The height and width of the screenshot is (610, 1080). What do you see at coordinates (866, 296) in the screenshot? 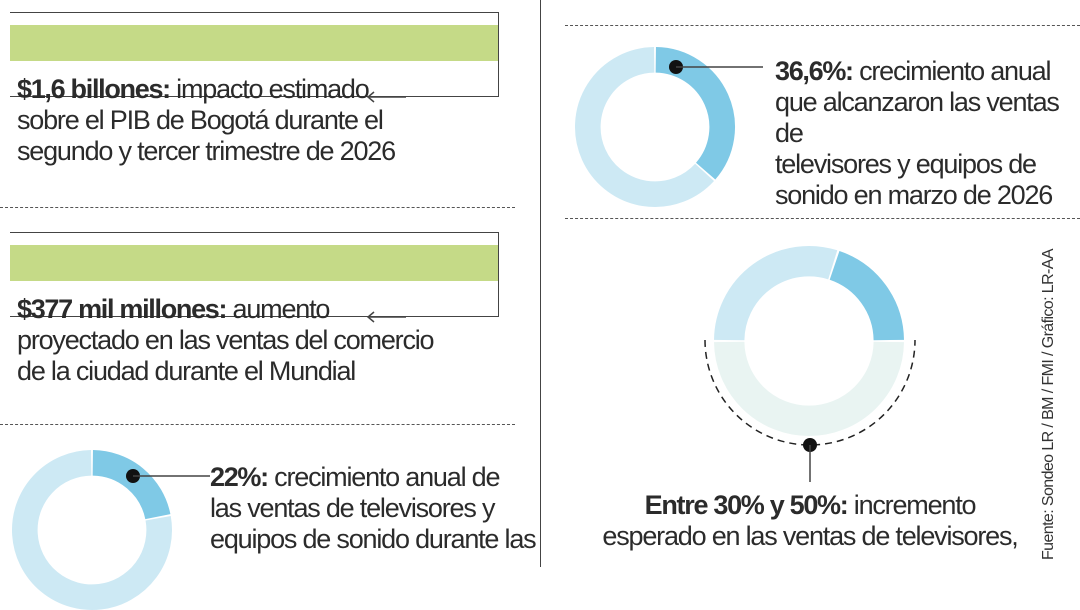
I see `donut-slice-rango-30-50-` at bounding box center [866, 296].